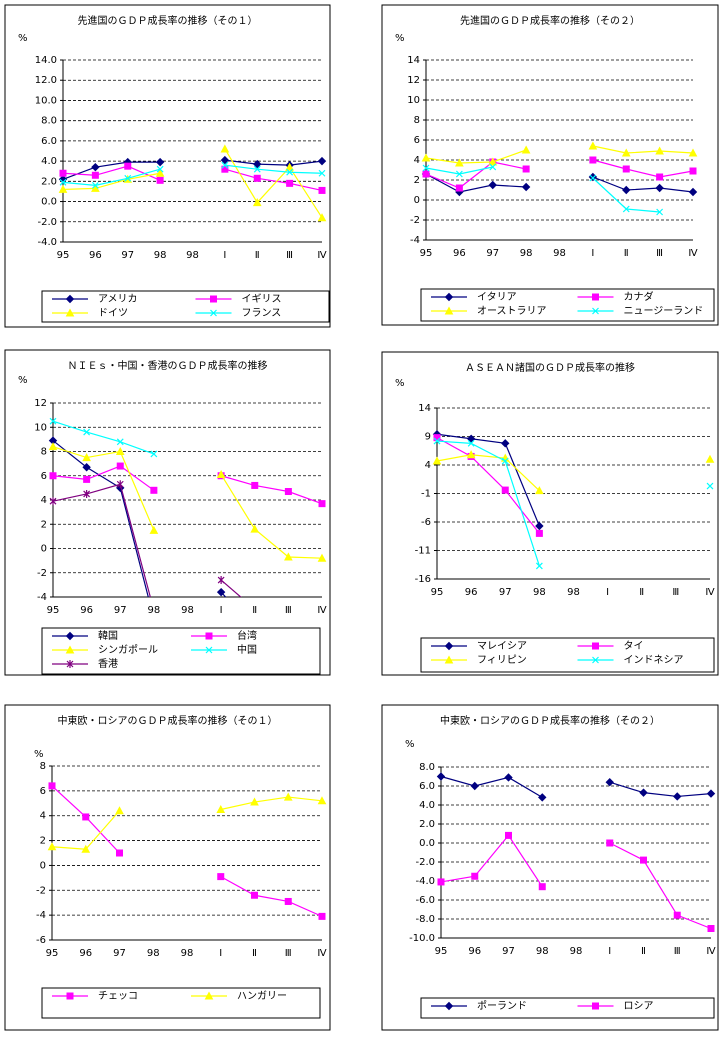  What do you see at coordinates (49, 181) in the screenshot?
I see `y-tick-label: 2.0` at bounding box center [49, 181].